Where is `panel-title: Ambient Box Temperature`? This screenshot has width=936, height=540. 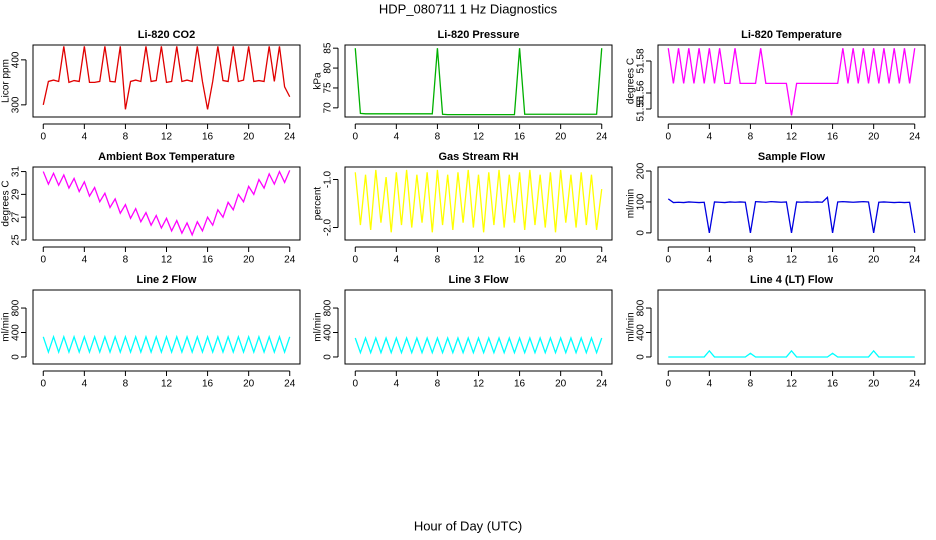
panel-title: Ambient Box Temperature is located at coordinates (166, 157).